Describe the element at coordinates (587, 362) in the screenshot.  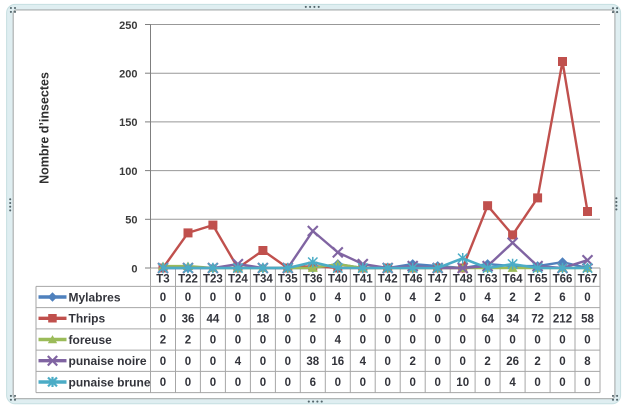
I see `svg-text: 8` at that location.